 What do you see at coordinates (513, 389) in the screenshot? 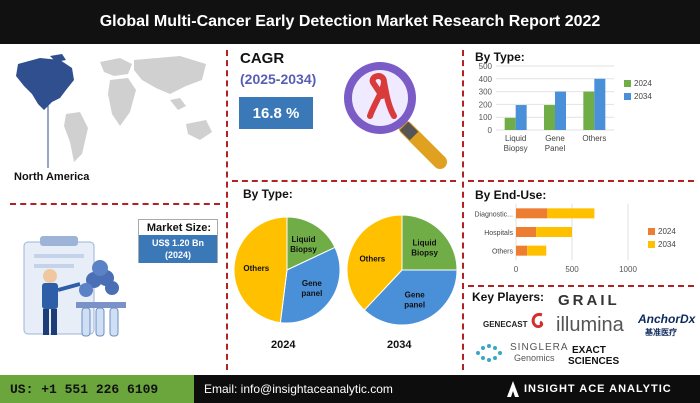
I see `brand-logo-icon` at bounding box center [513, 389].